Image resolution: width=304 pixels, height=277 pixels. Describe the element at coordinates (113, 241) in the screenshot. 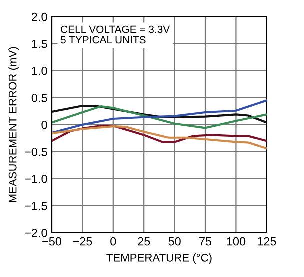

I see `x-tick-label: 0` at that location.